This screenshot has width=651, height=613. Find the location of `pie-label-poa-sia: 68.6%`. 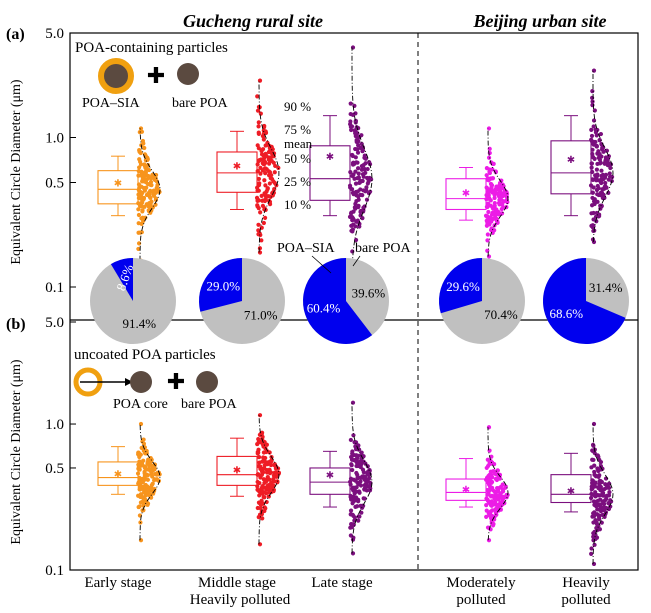

pie-label-poa-sia: 68.6% is located at coordinates (566, 313).